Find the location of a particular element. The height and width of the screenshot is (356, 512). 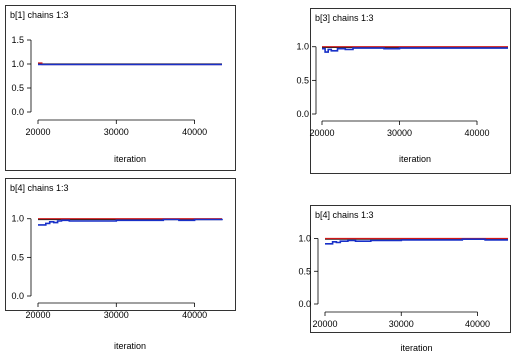

panel-title: b[3] chains 1:3 is located at coordinates (344, 18).